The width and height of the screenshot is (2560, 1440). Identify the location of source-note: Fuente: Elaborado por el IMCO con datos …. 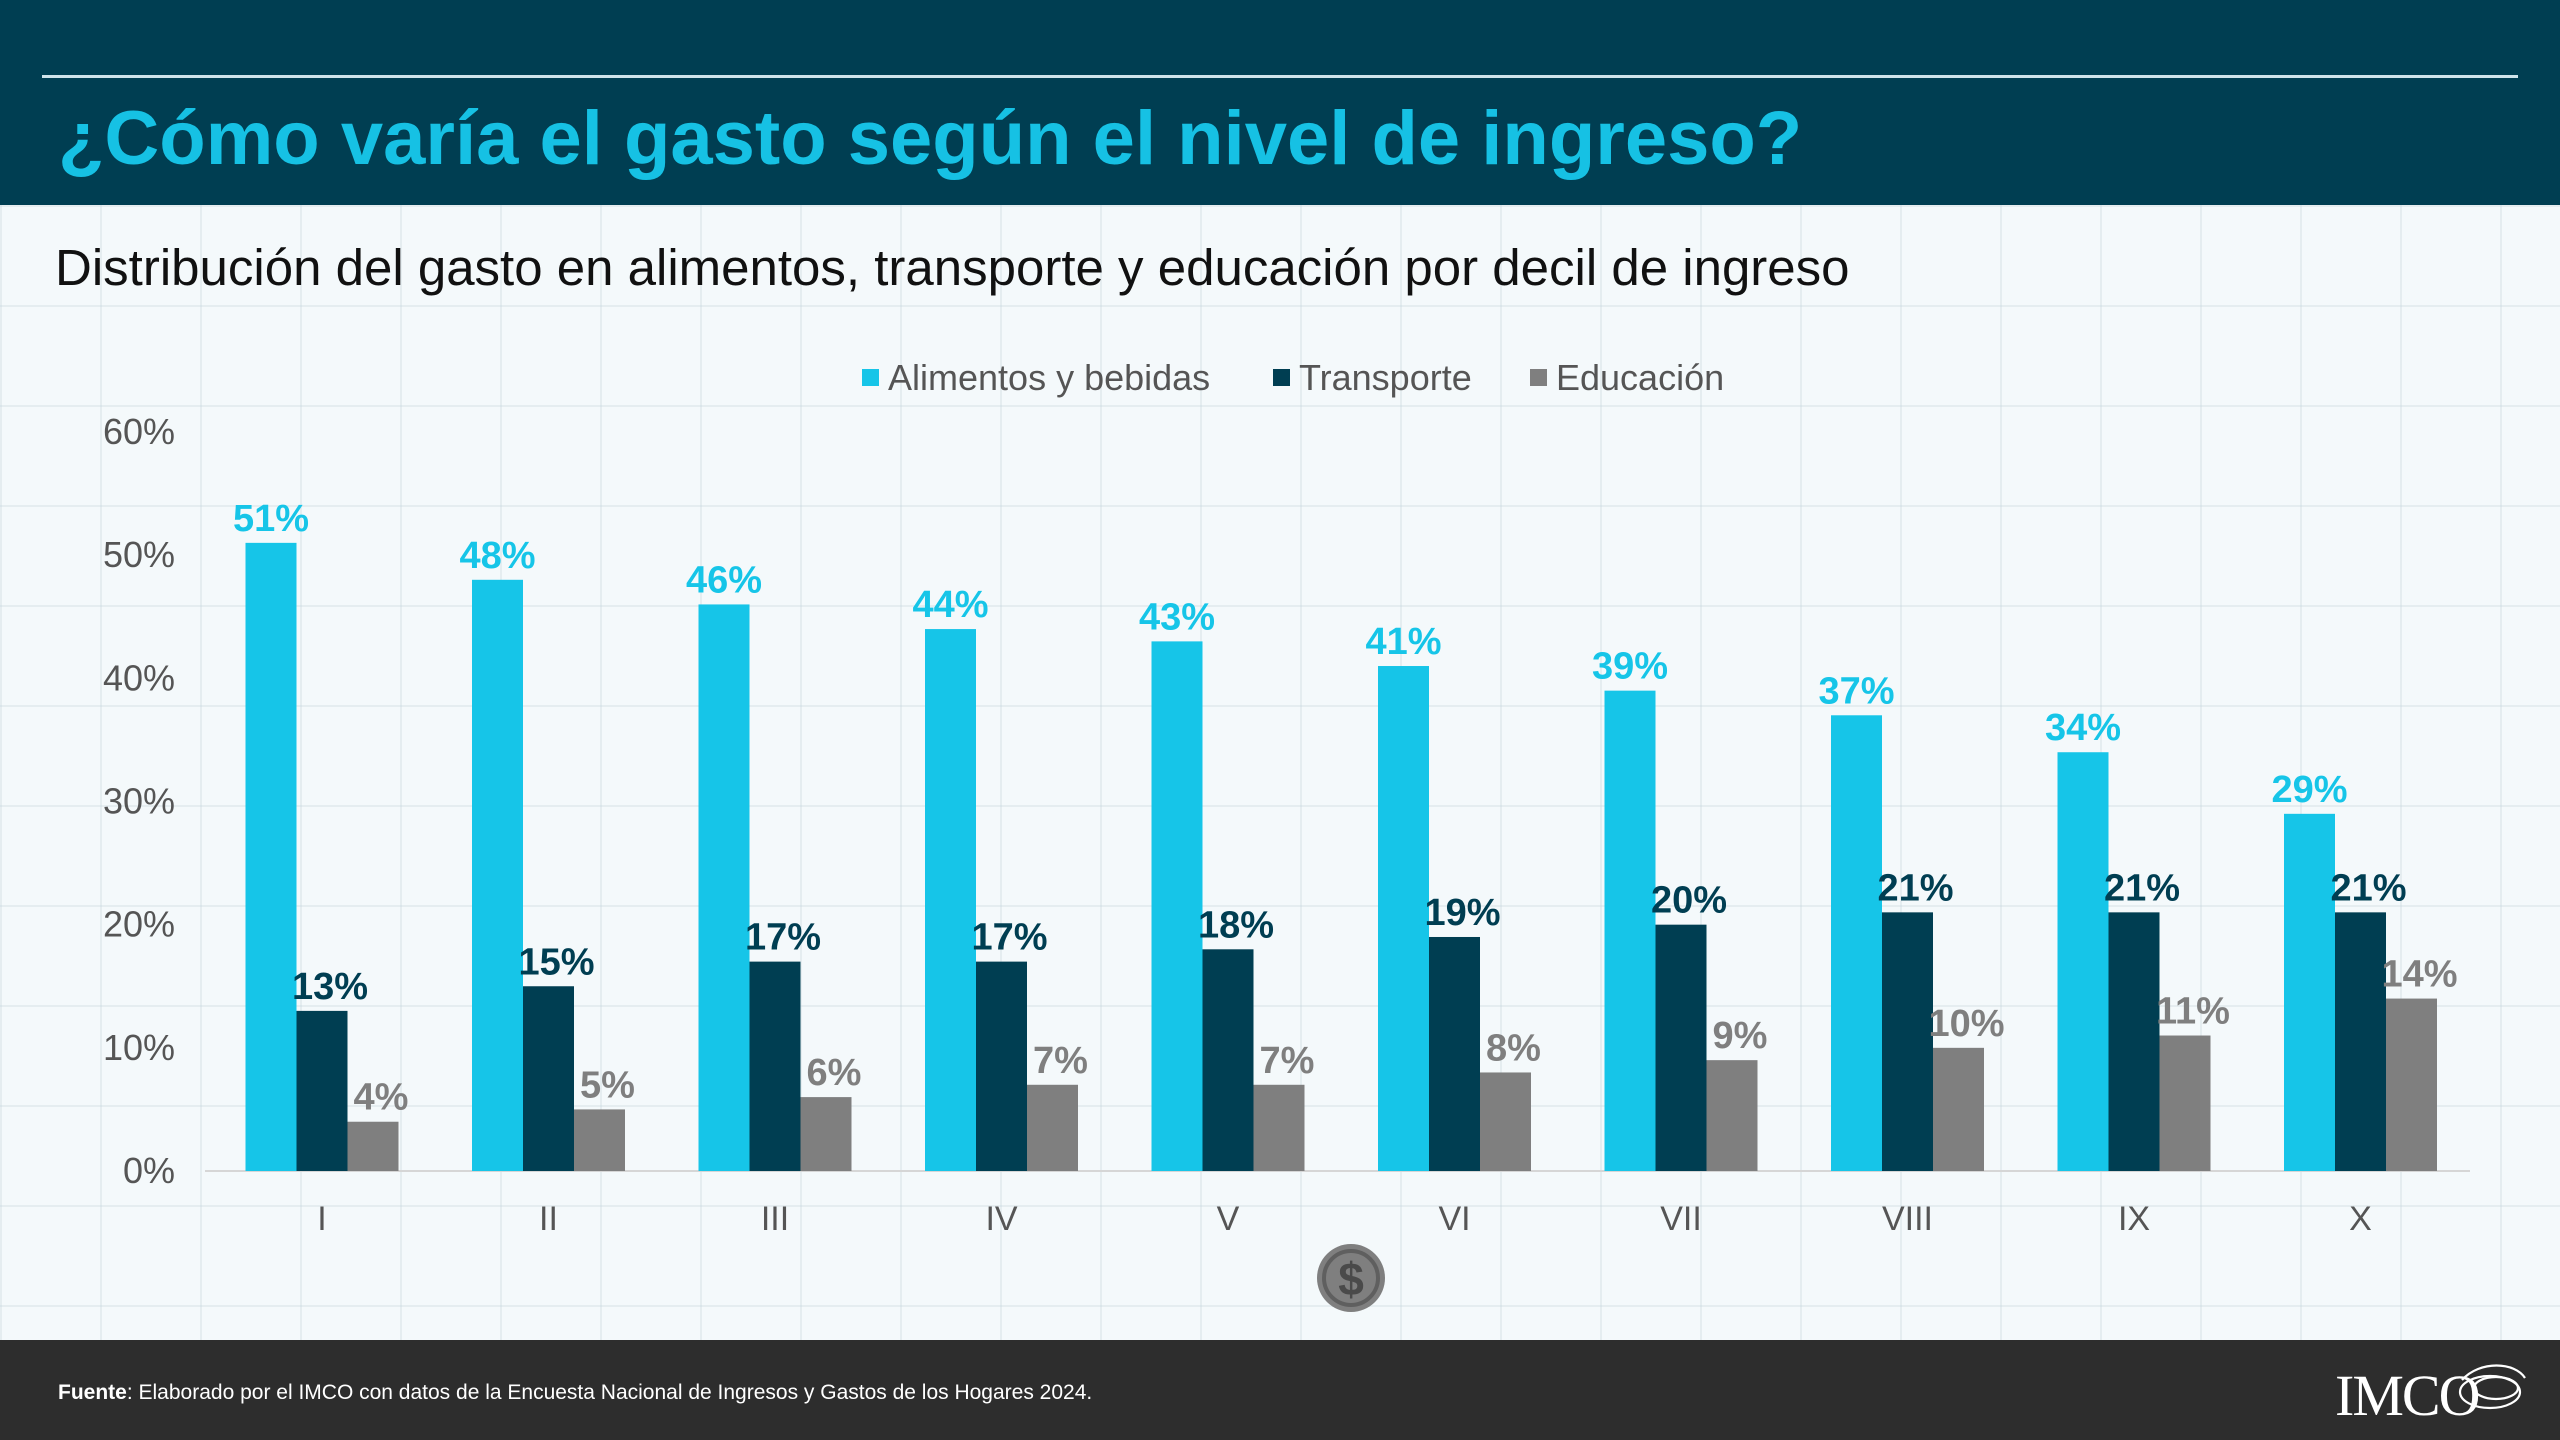
(575, 1393).